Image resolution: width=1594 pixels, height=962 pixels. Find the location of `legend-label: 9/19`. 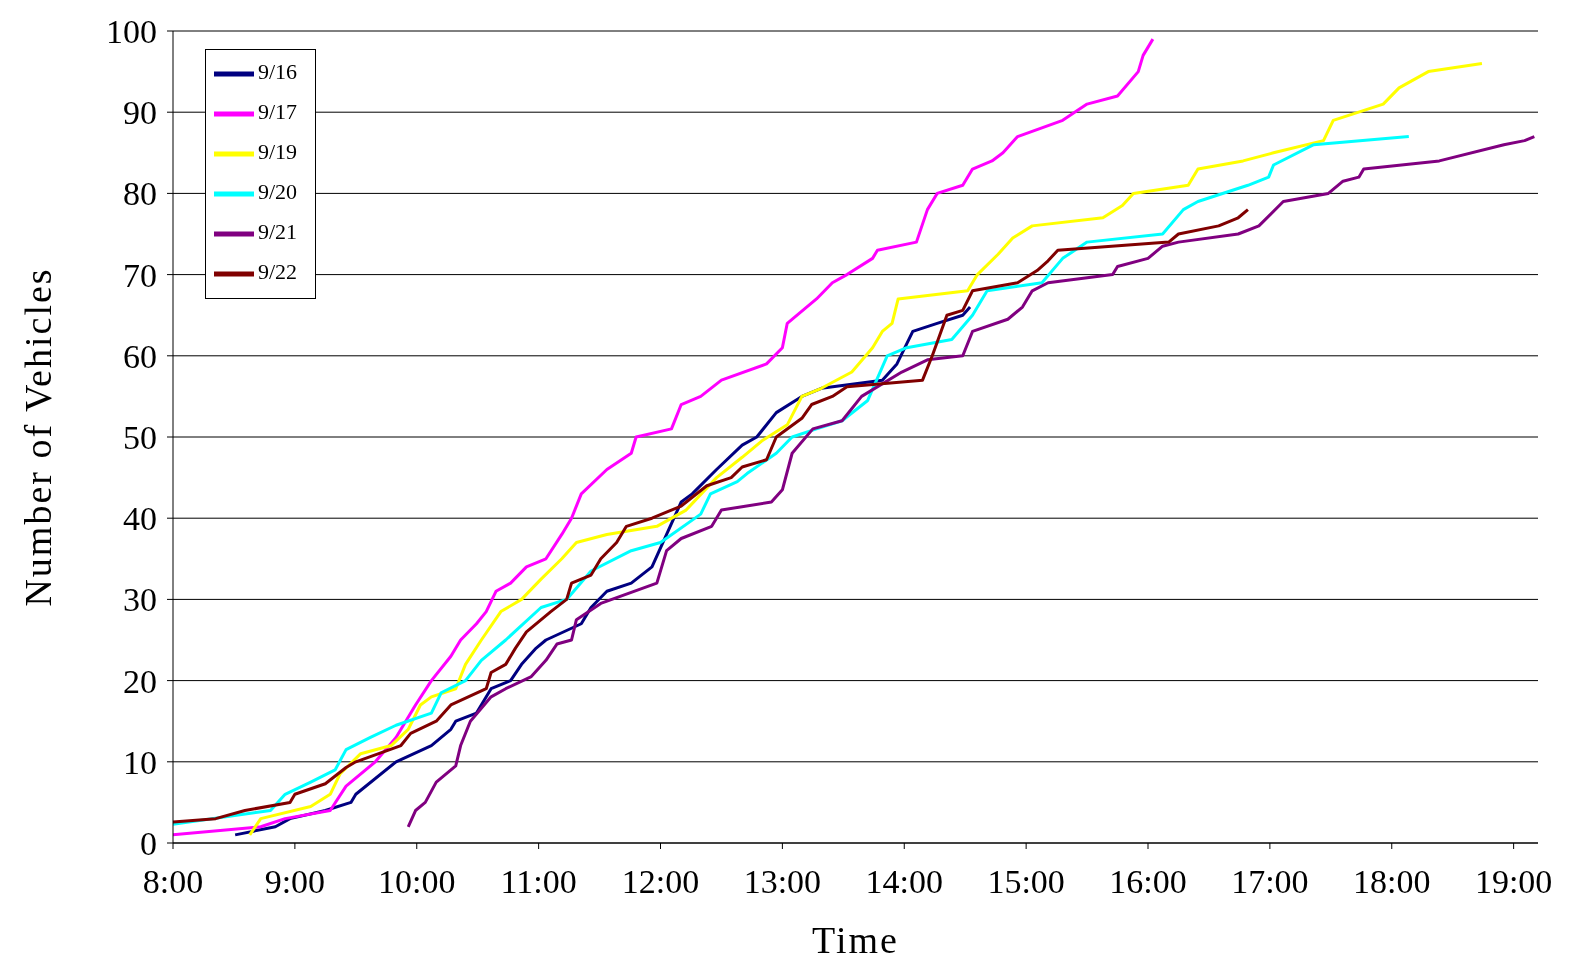

legend-label: 9/19 is located at coordinates (278, 152).